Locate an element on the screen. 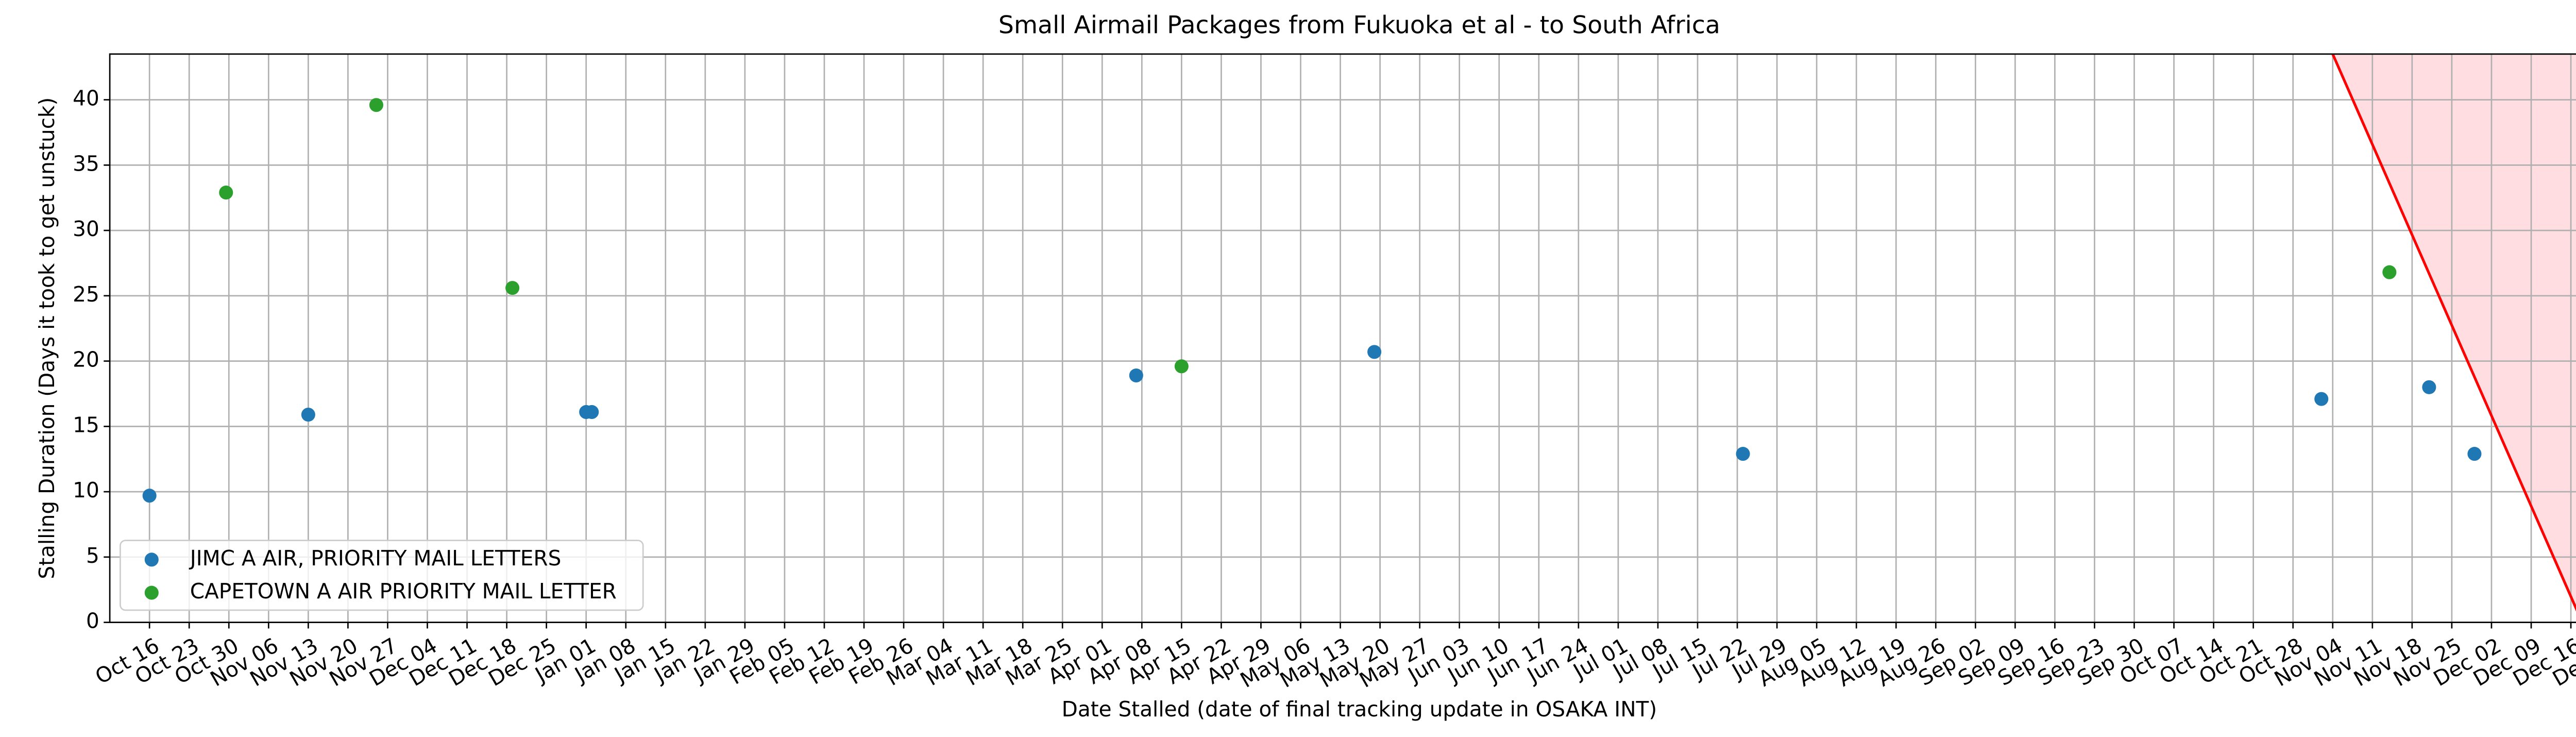 The height and width of the screenshot is (737, 2576). legend-label: CAPETOWN A AIR PRIORITY MAIL LETTER is located at coordinates (403, 591).